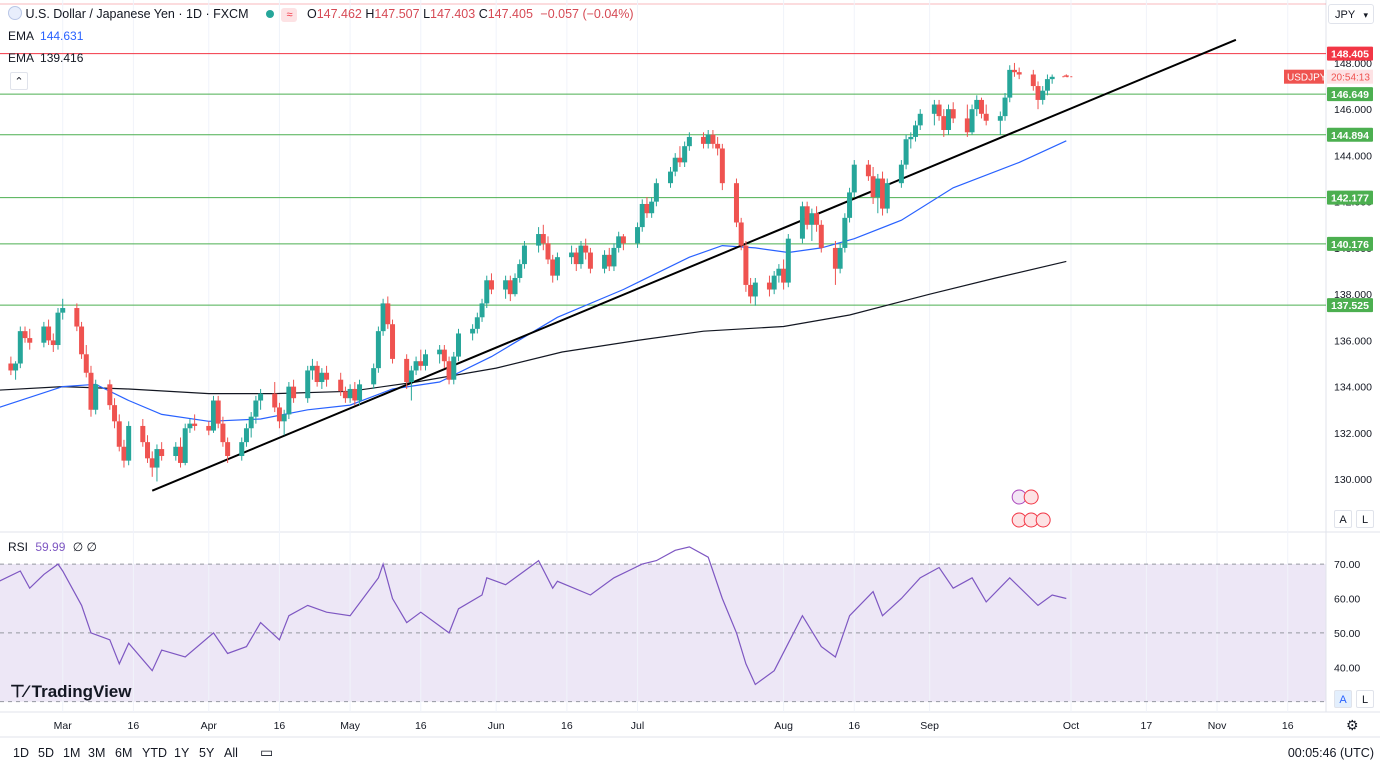  I want to click on symbol-title: U.S. Dollar / Japanese Yen · 1D · FXCM, so click(137, 14).